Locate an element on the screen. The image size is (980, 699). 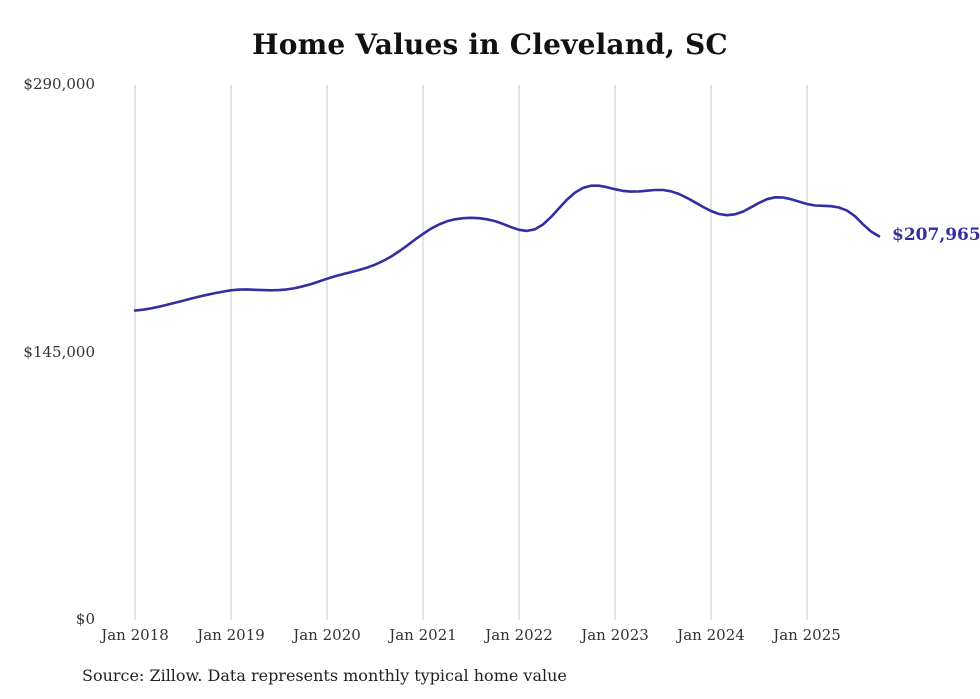
x-tick-label: Jan 2022 is located at coordinates (519, 635).